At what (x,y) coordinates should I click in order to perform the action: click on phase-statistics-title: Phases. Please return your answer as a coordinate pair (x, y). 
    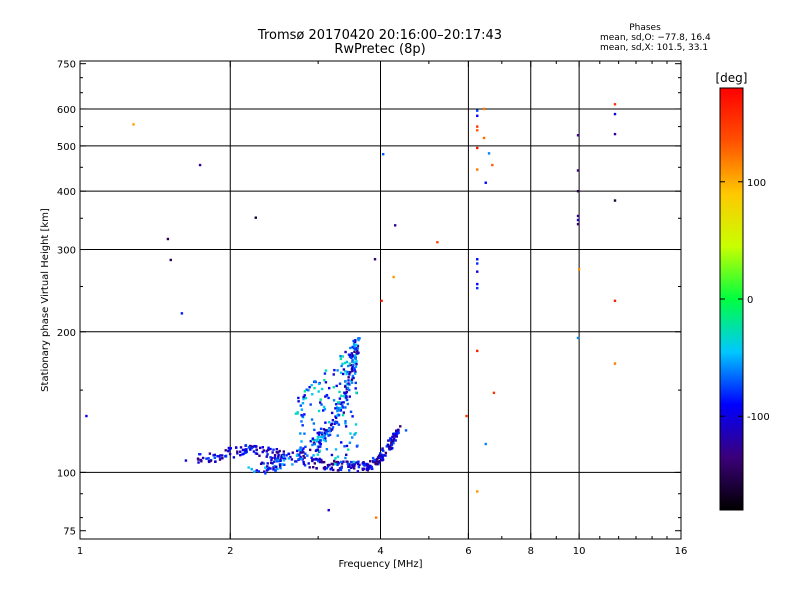
    Looking at the image, I should click on (645, 28).